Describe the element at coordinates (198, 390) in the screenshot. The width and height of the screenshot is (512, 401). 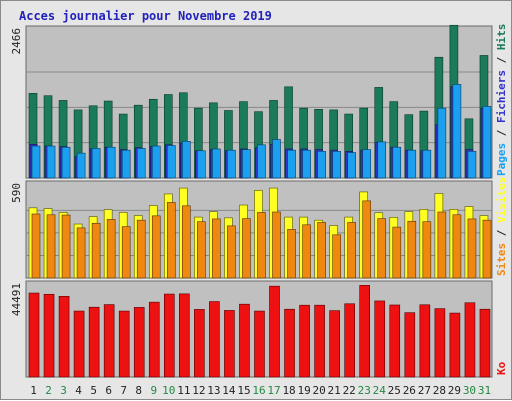
I see `x-tick-label-12: 12` at that location.